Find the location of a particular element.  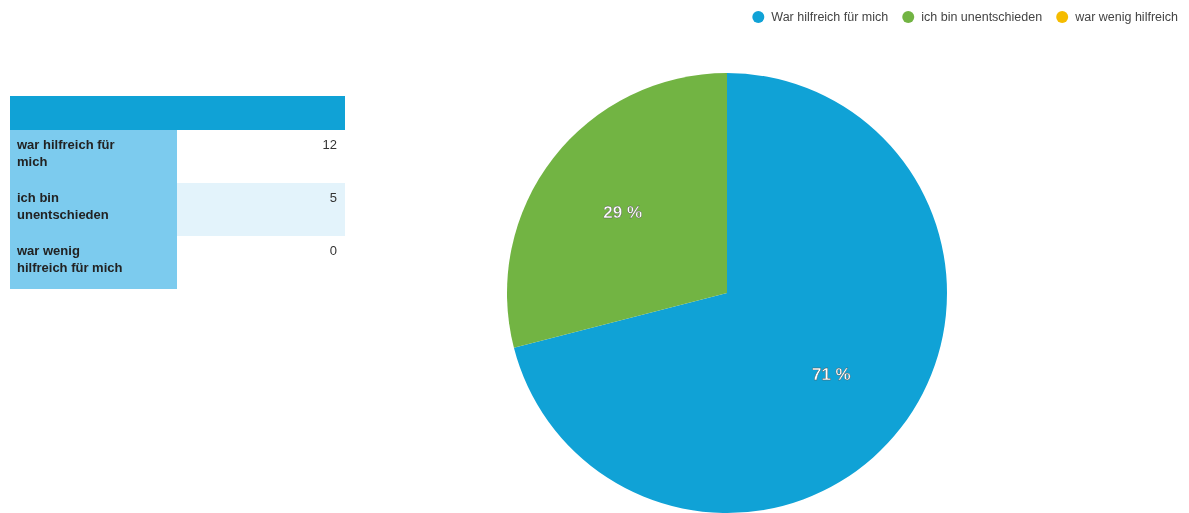

data-label: 0 is located at coordinates (333, 250).